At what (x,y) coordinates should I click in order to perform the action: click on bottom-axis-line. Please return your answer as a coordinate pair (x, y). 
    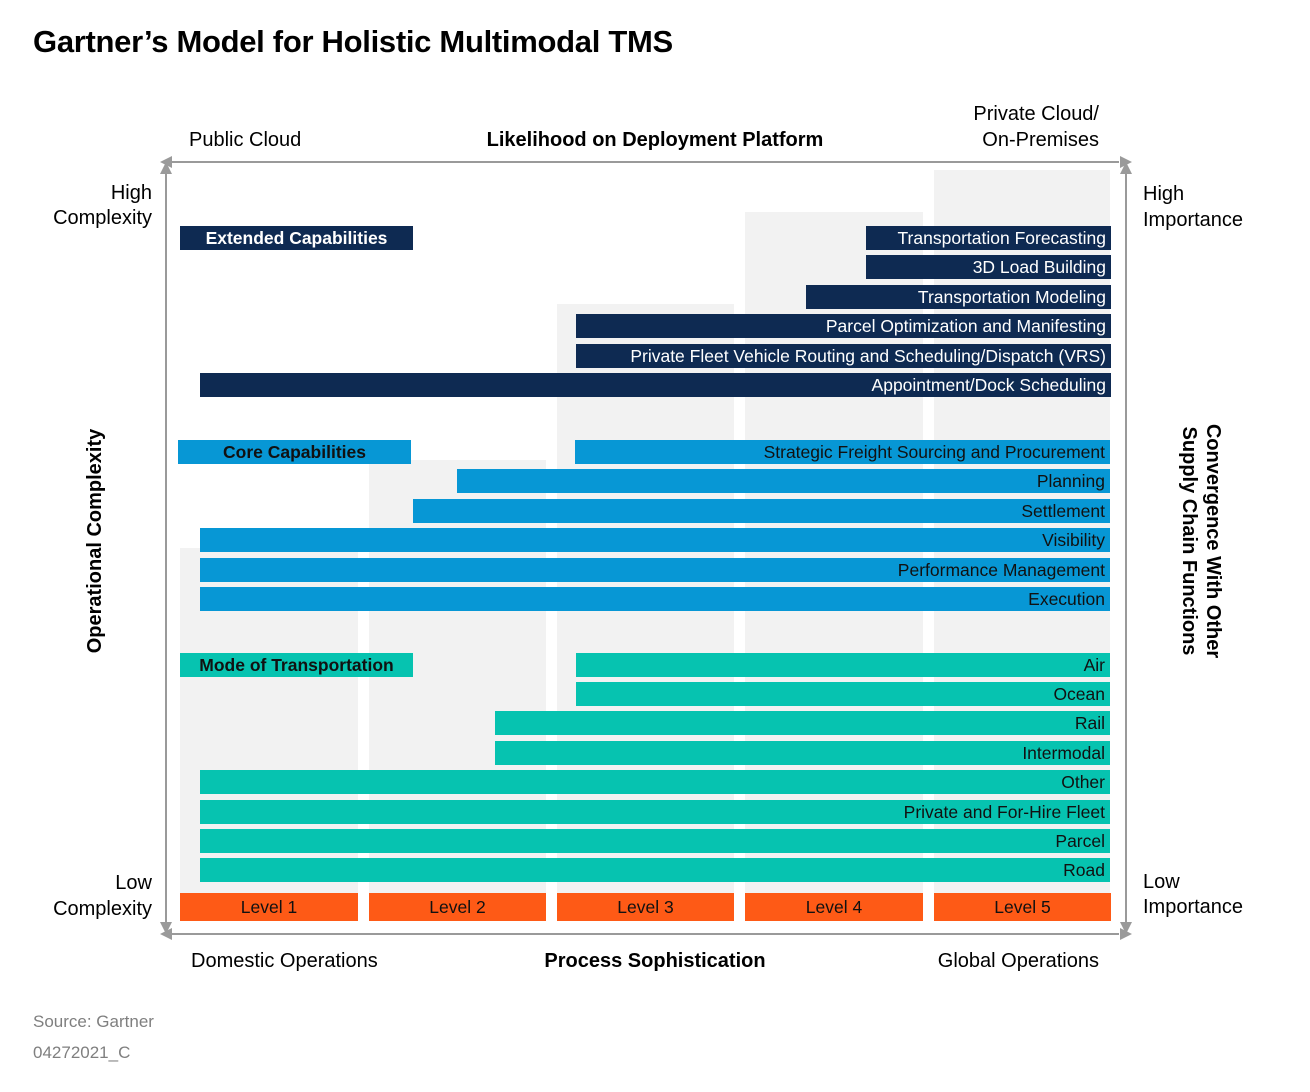
    Looking at the image, I should click on (645, 934).